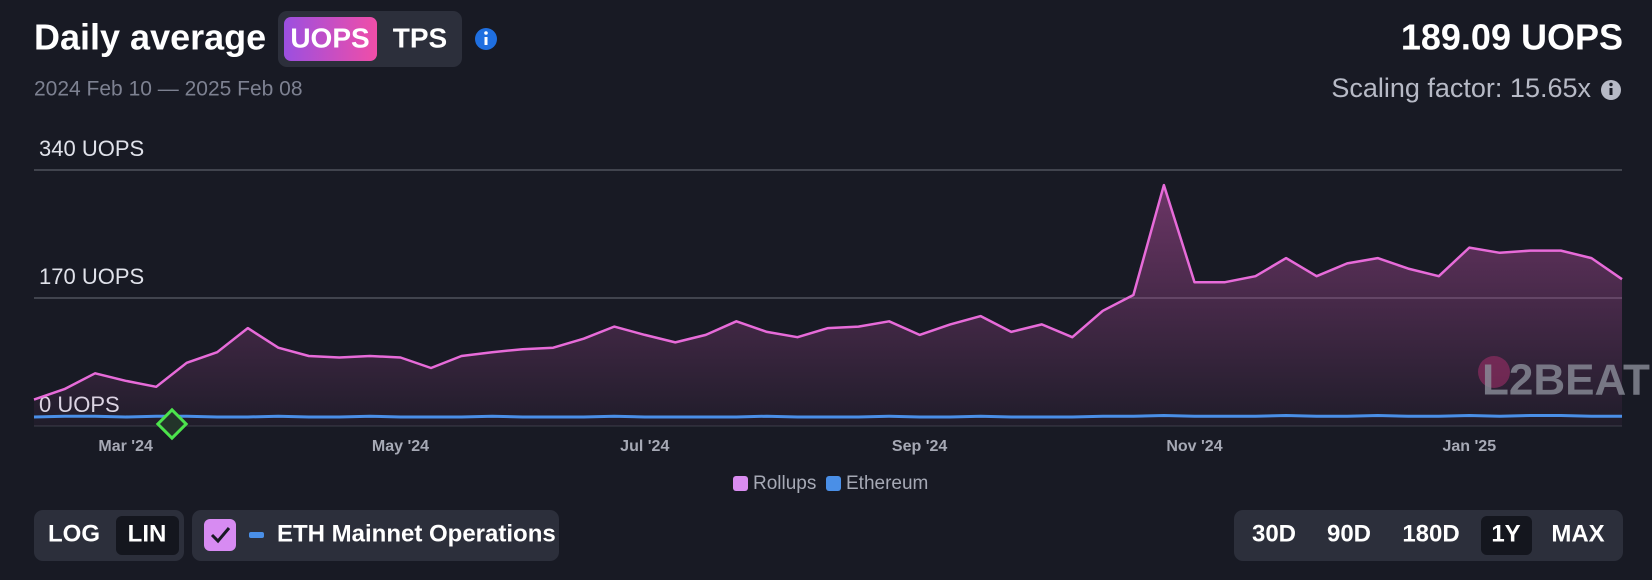 The image size is (1652, 580). I want to click on date-range: 2024 Feb 10 — 2025 Feb 08, so click(168, 89).